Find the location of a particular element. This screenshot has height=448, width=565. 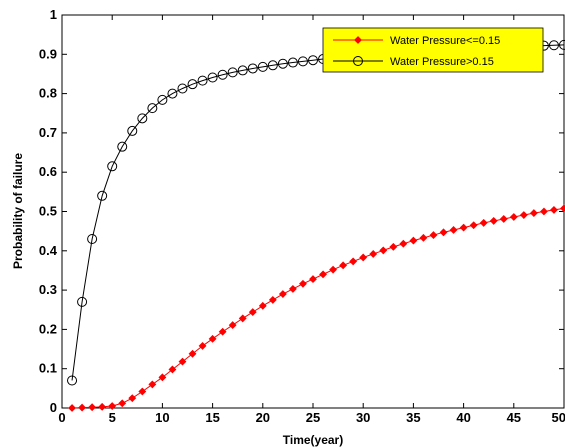

y-tick-label: 0.5 is located at coordinates (48, 211).